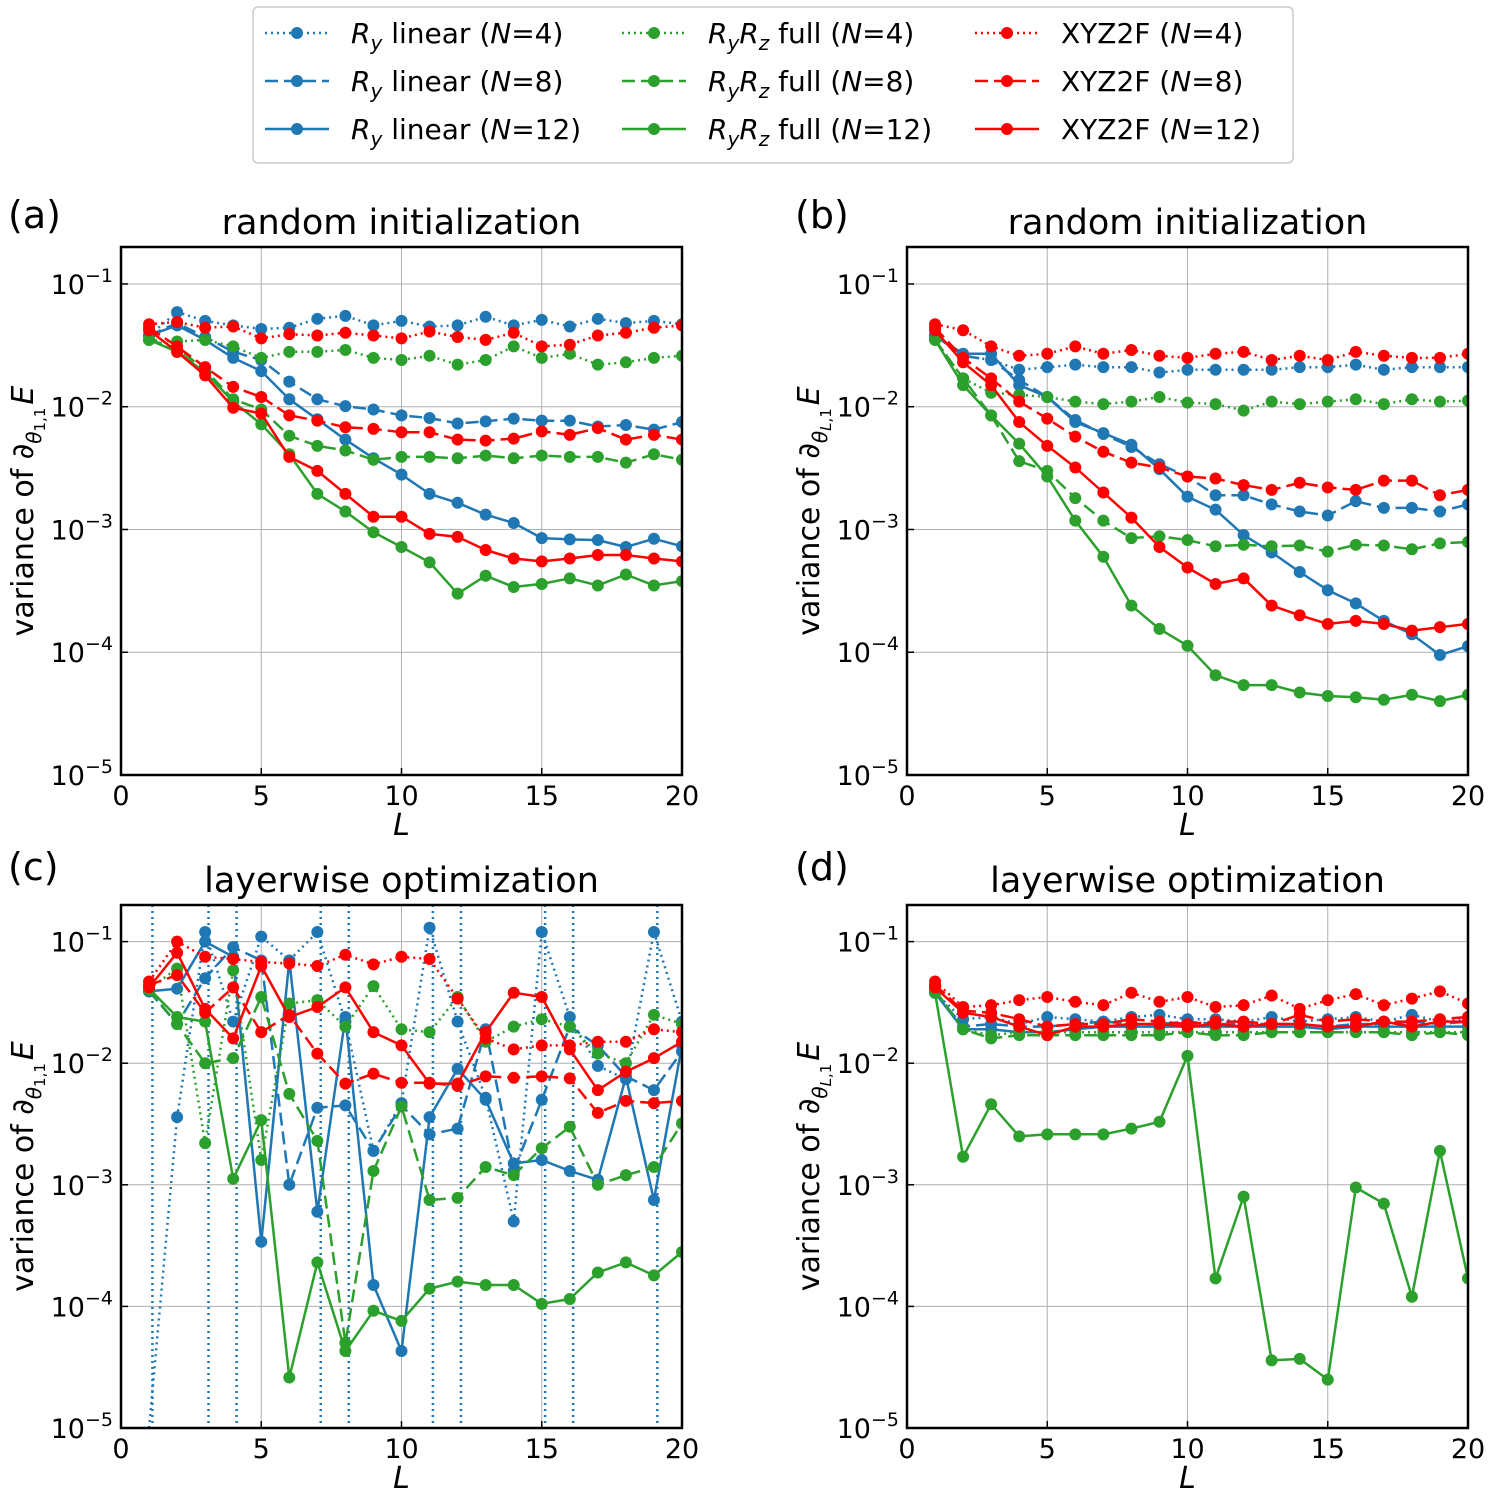  Describe the element at coordinates (773, 85) in the screenshot. I see `legend-frame` at that location.